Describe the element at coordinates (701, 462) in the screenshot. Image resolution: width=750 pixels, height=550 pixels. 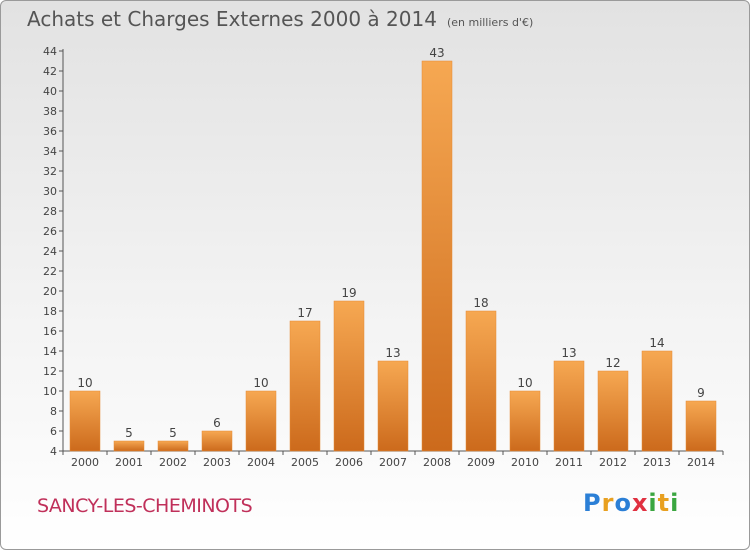
I see `x-tick-label: 2014` at that location.